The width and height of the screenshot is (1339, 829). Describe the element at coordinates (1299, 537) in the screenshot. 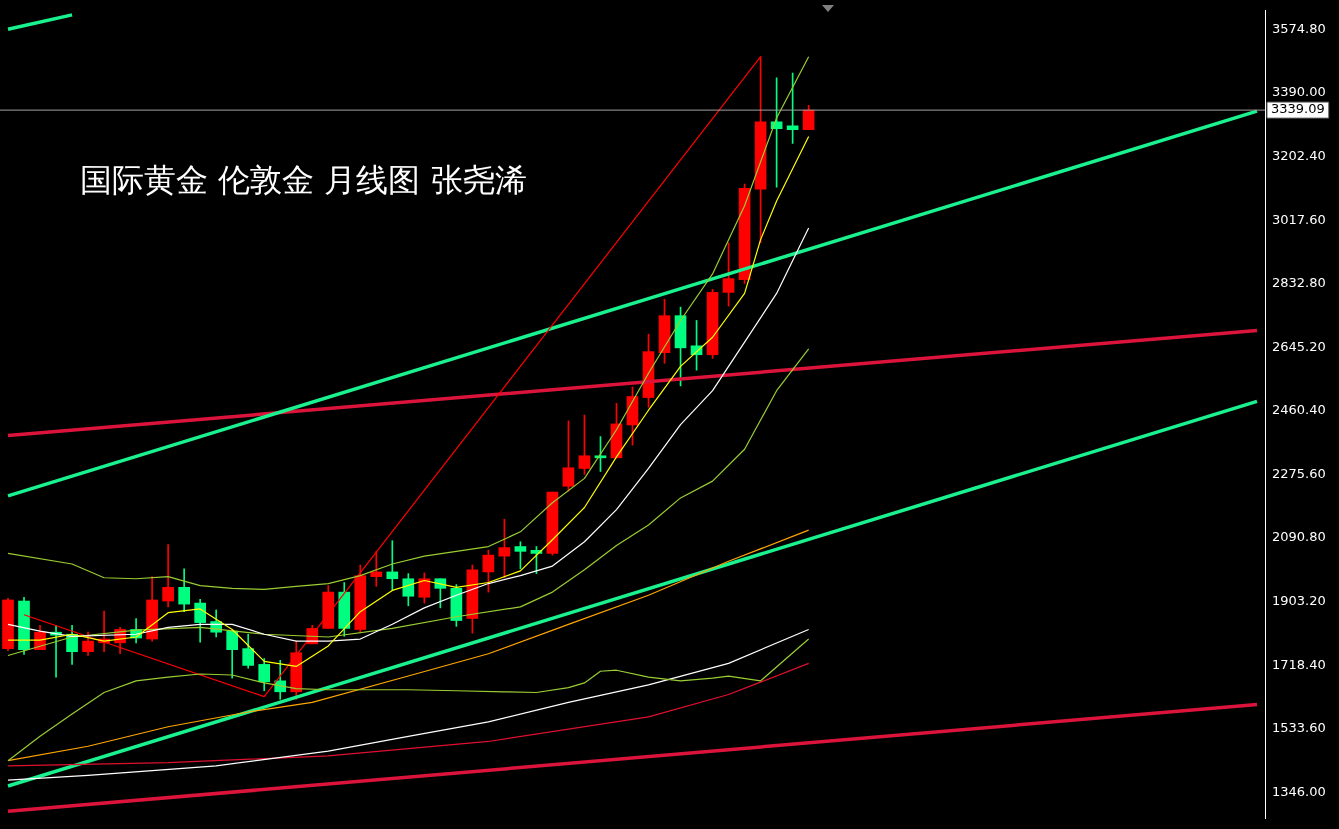

I see `y-tick-label: 2090.80` at that location.